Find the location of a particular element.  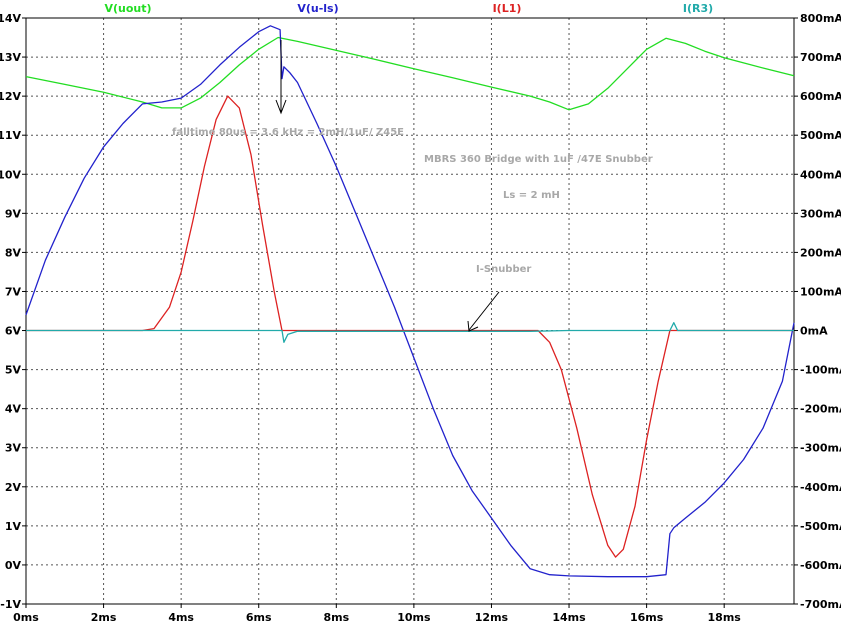

y-right-tick-label: -100mA is located at coordinates (820, 370).